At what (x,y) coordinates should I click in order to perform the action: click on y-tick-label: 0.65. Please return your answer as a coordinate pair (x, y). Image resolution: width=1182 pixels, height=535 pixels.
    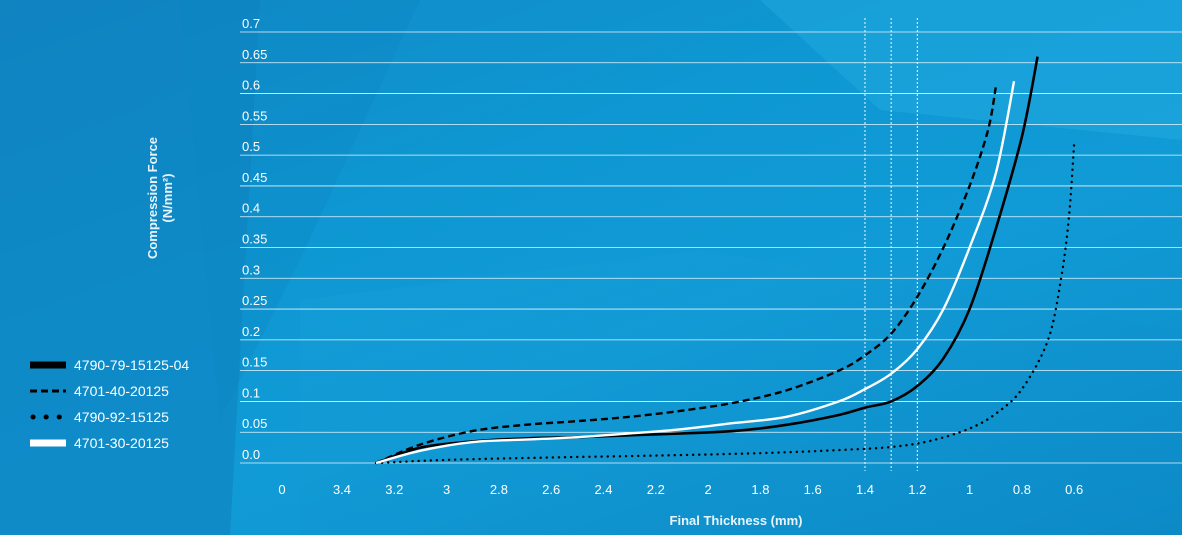
    Looking at the image, I should click on (254, 54).